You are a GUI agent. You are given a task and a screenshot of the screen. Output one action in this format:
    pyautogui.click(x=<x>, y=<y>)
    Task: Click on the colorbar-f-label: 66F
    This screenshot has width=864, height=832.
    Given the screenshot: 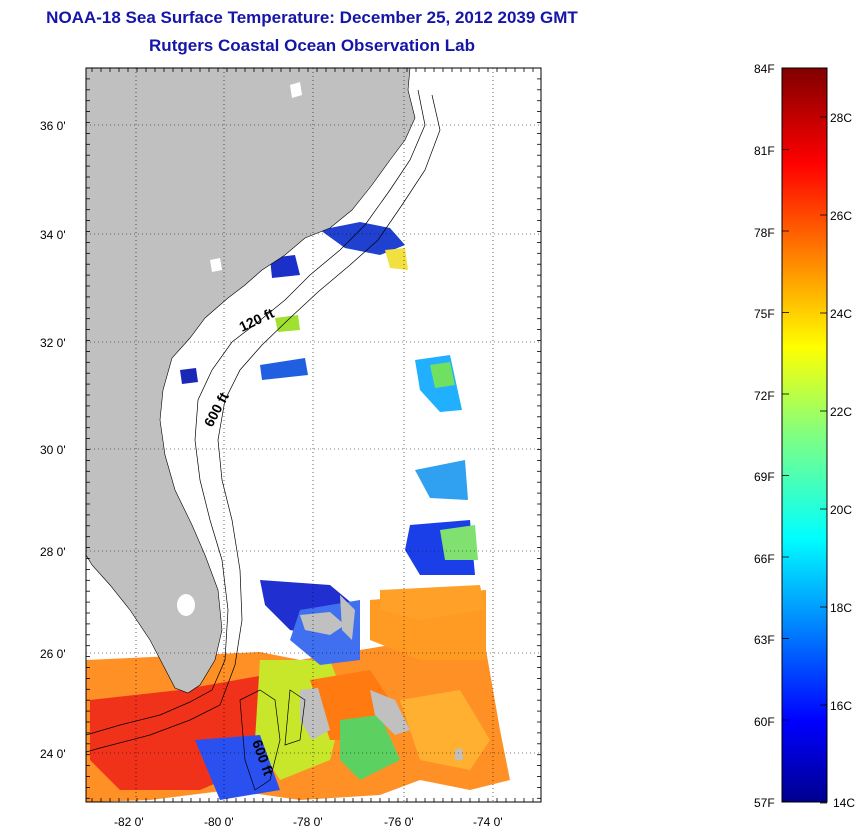 What is the action you would take?
    pyautogui.click(x=764, y=559)
    